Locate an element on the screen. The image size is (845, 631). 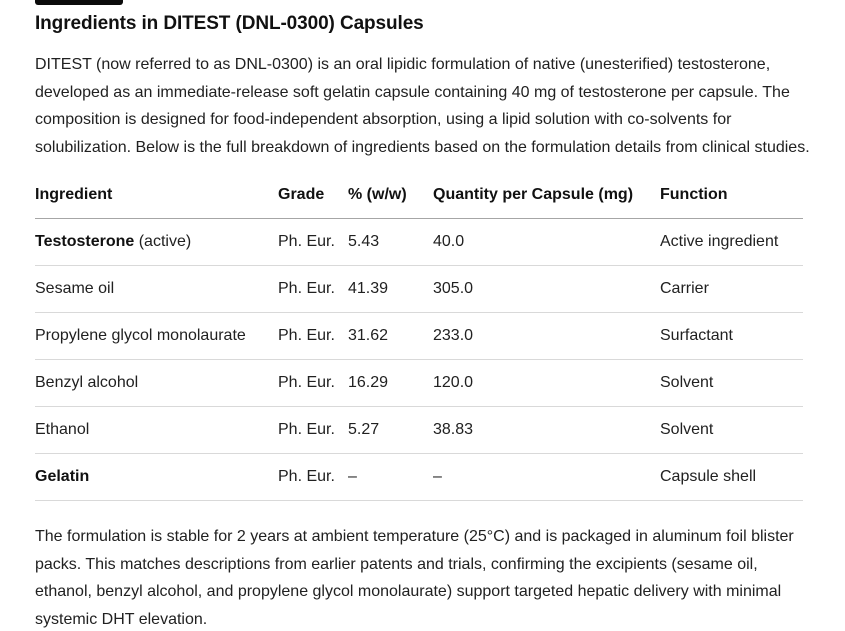
function-cell: Capsule shell is located at coordinates (708, 476).